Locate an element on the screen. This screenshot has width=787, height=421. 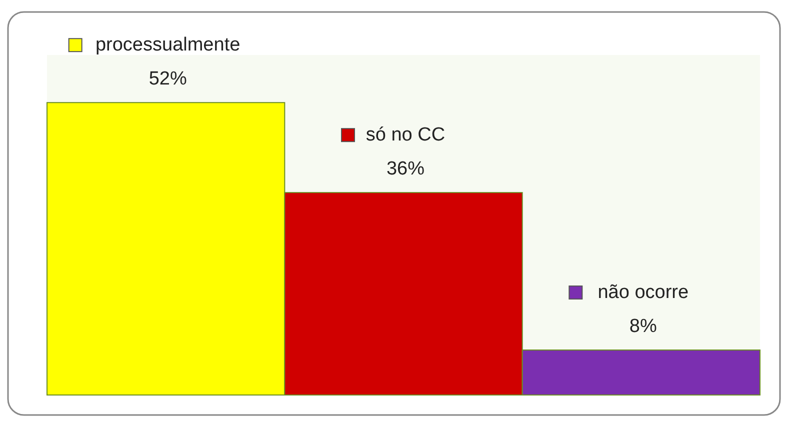
data-label: não ocorre 8% is located at coordinates (643, 310).